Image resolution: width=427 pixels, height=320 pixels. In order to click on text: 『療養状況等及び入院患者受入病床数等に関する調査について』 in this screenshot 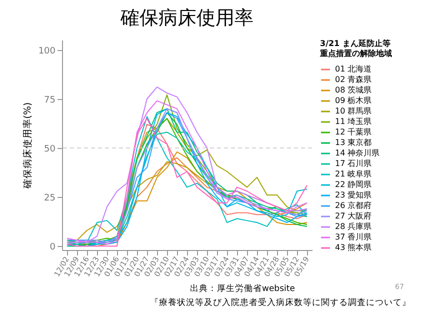, I will do `click(280, 303)`.